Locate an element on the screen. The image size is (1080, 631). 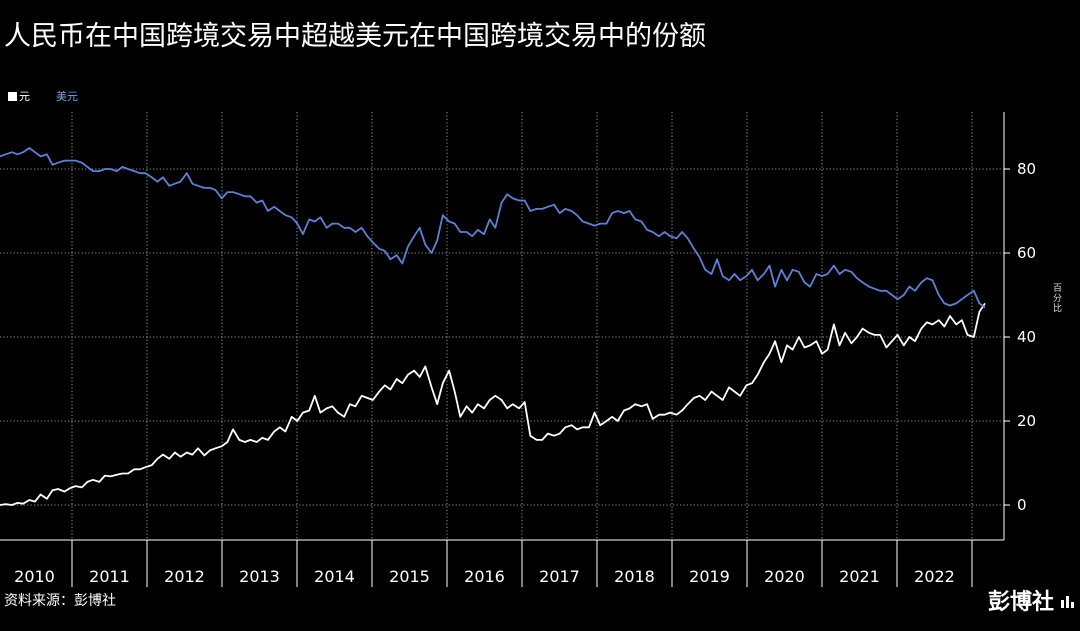
x-tick-label: 2019 is located at coordinates (709, 576).